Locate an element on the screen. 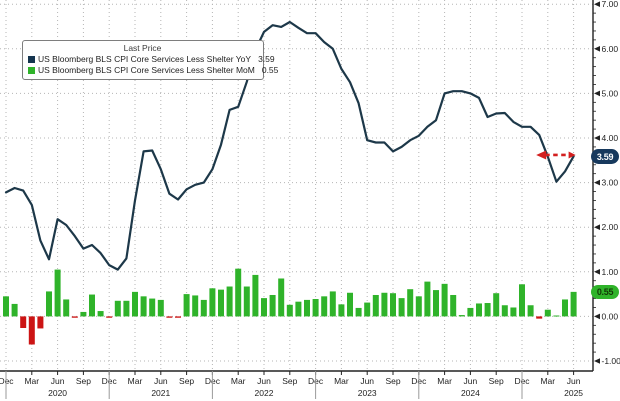 The image size is (620, 401). y-tick-label: 7.00 is located at coordinates (610, 4).